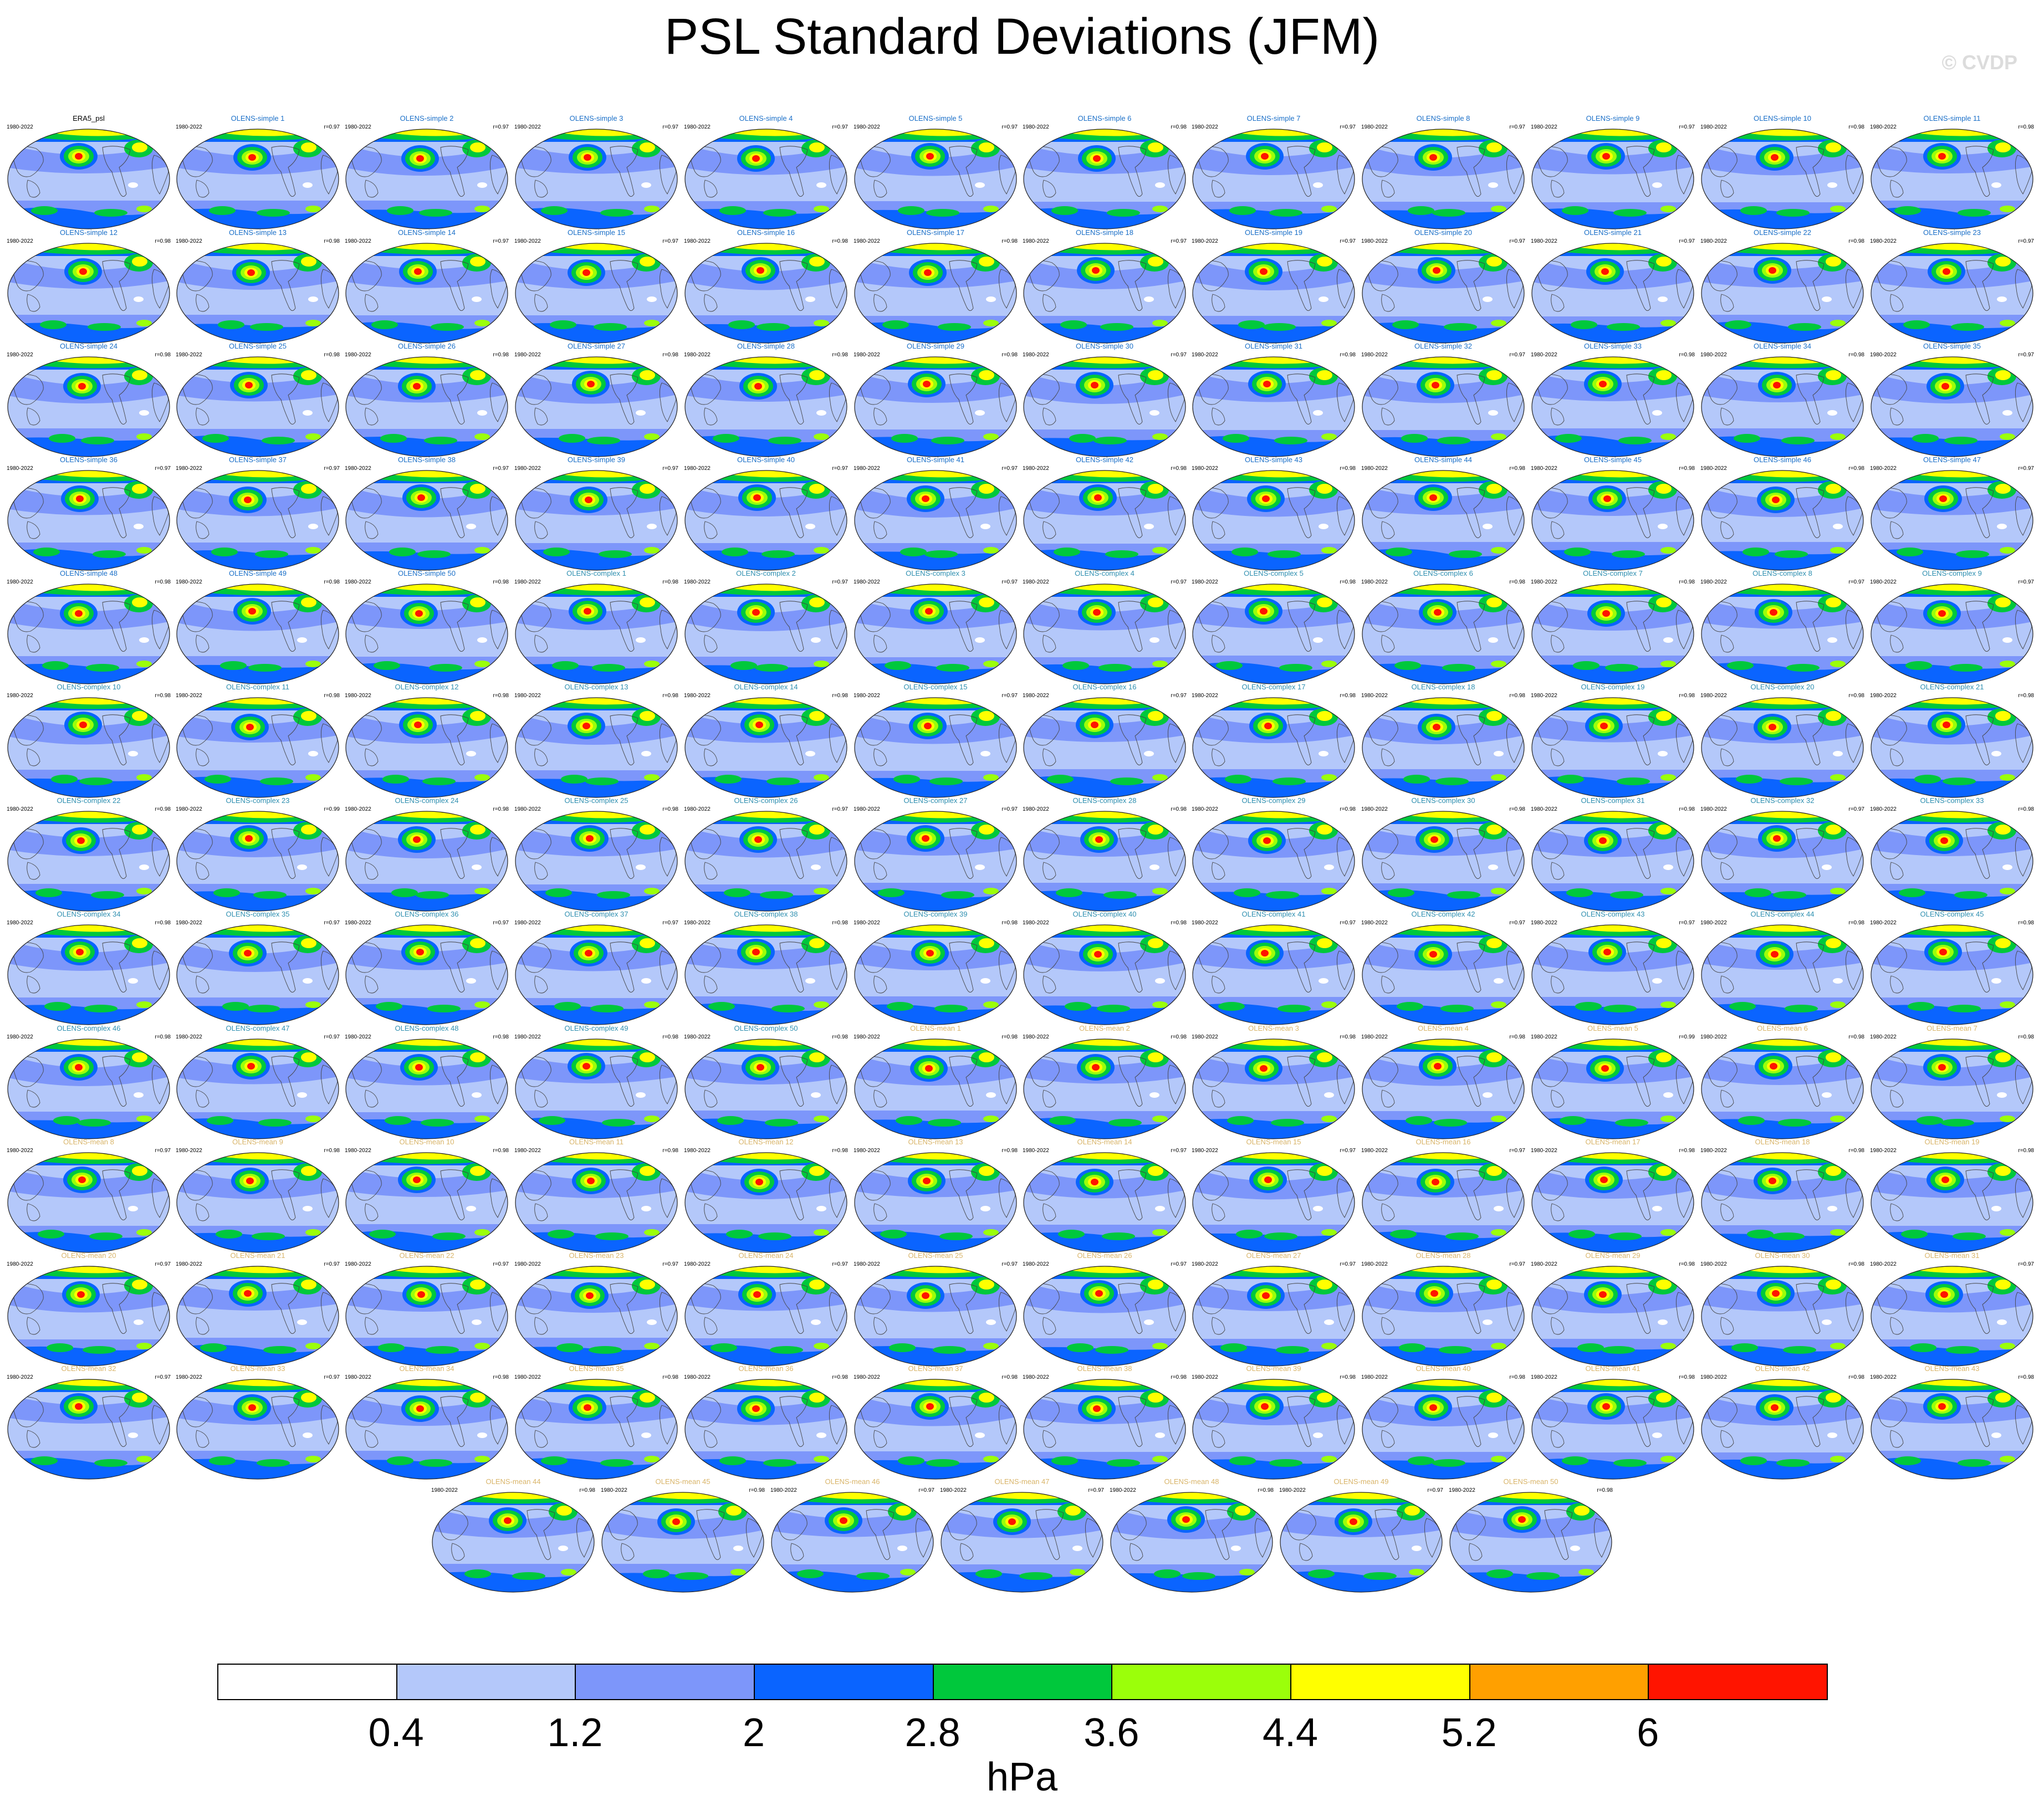 The height and width of the screenshot is (1806, 2044). Describe the element at coordinates (1952, 1028) in the screenshot. I see `panel-title: OLENS-mean 7` at that location.